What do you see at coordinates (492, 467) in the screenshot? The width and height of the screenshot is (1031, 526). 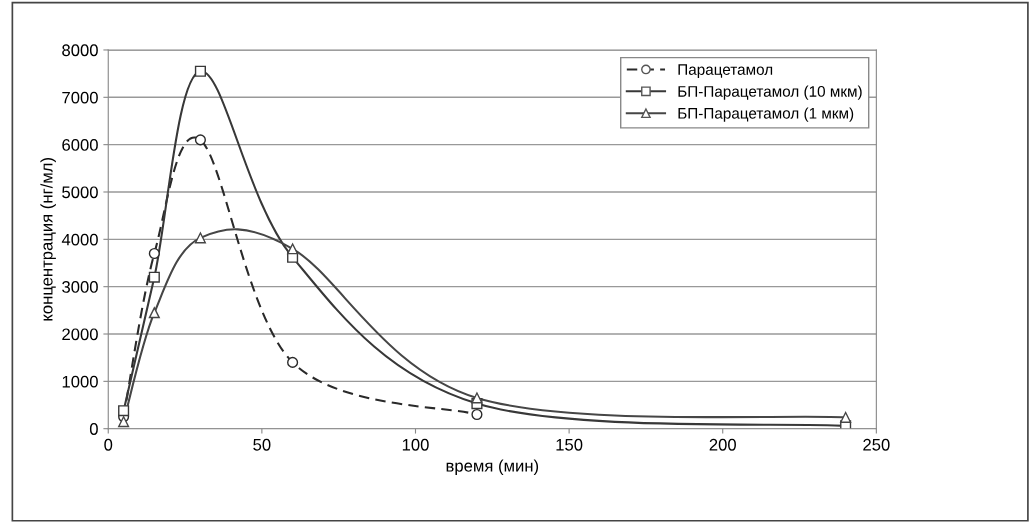 I see `x-axis-title: время (мин)` at bounding box center [492, 467].